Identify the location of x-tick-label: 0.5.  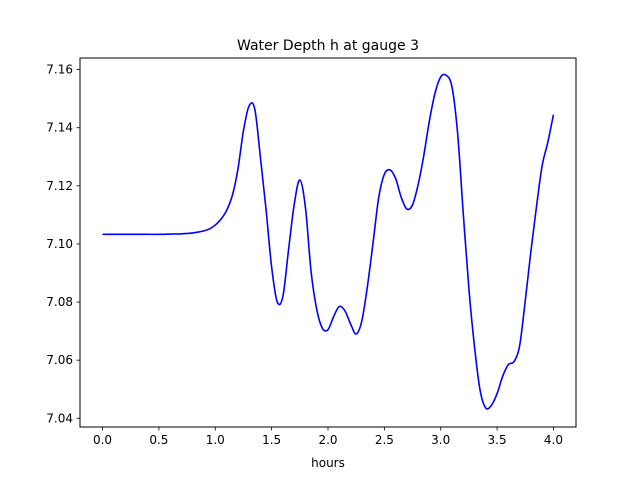
(158, 440).